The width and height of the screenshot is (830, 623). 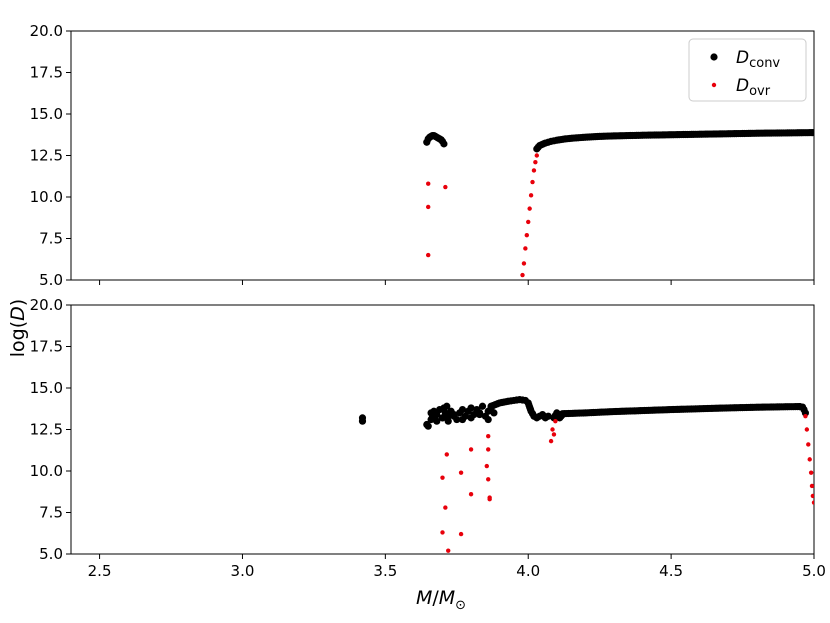 I want to click on top-y-tick-label: 10.0, so click(x=46, y=197).